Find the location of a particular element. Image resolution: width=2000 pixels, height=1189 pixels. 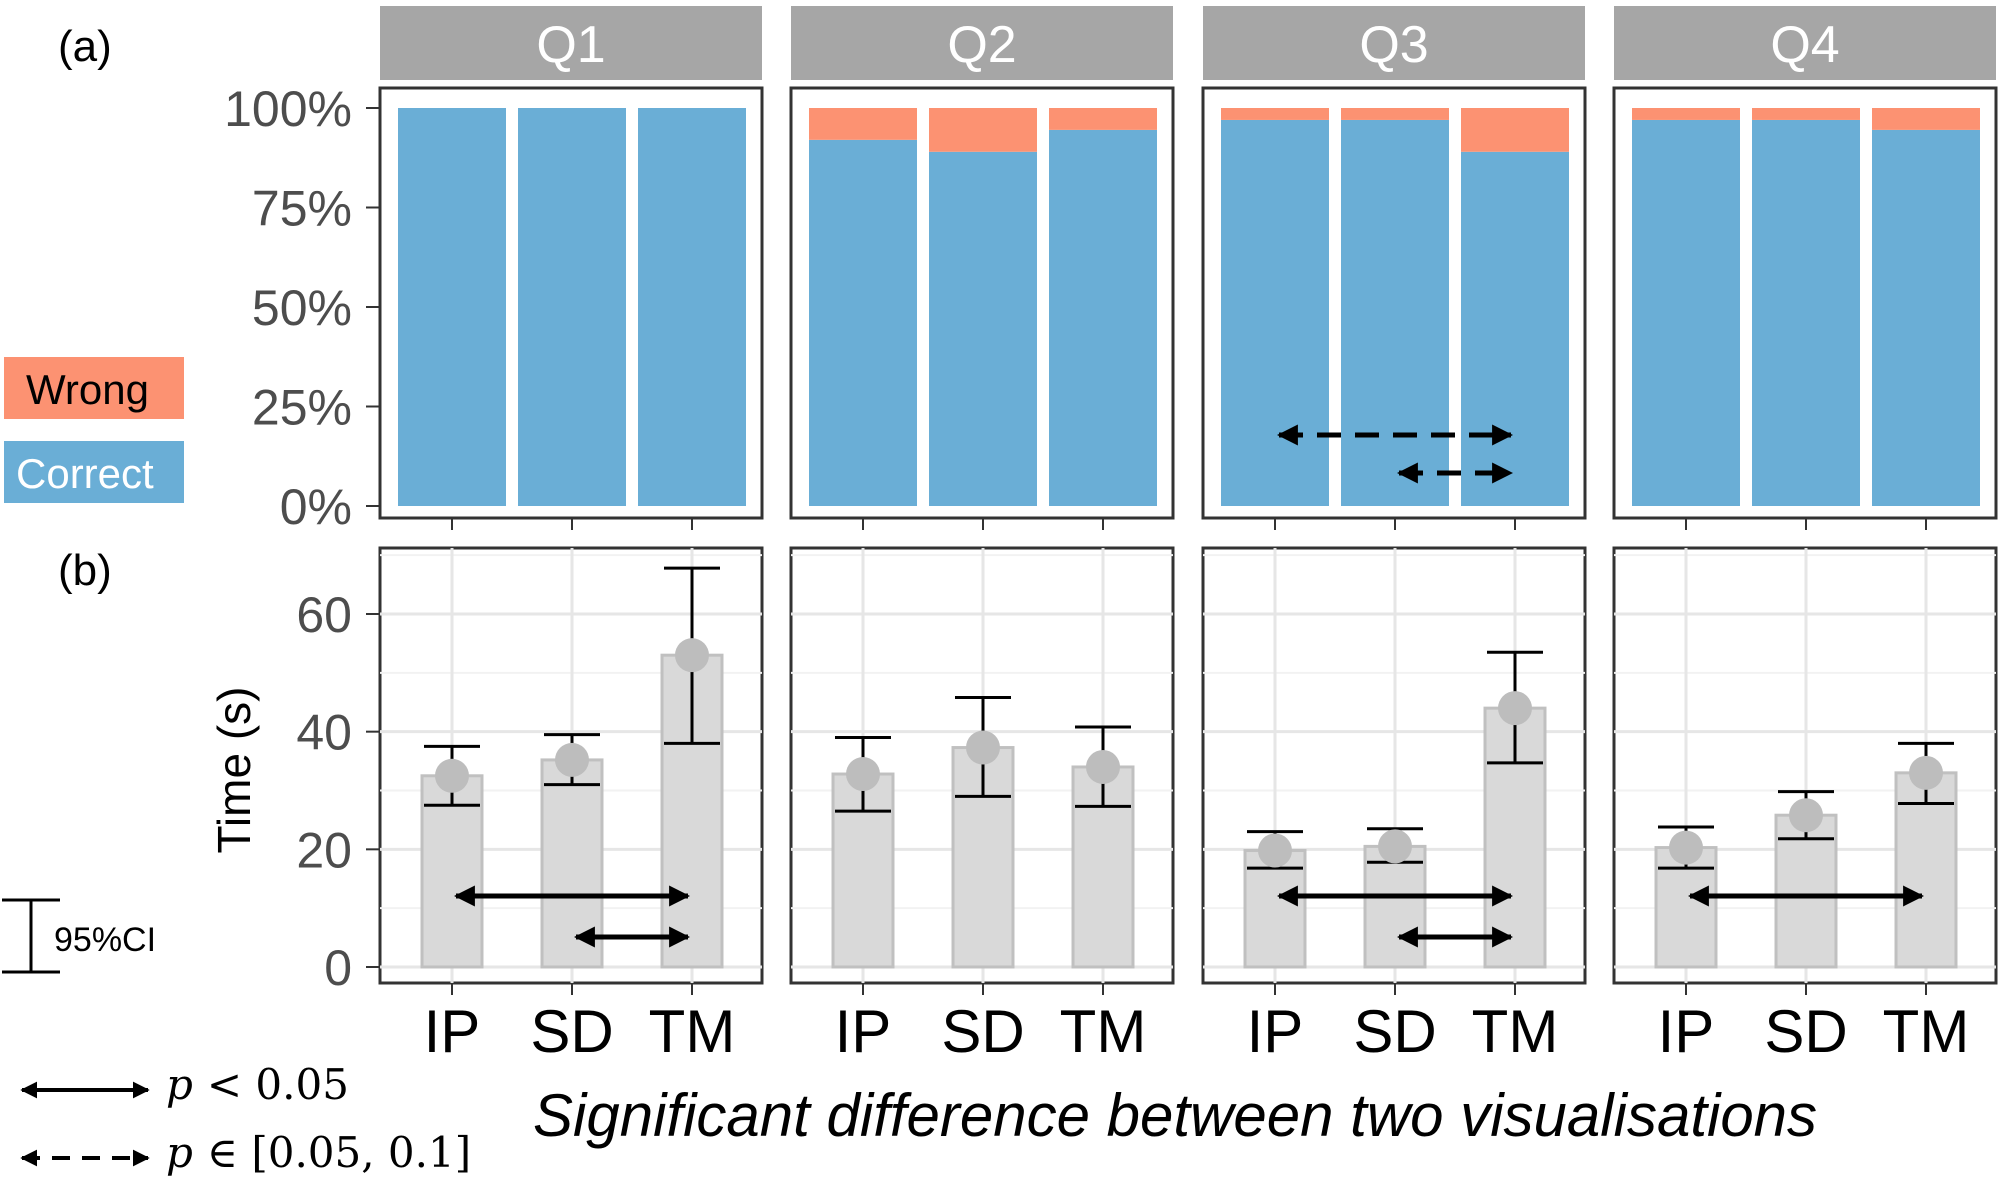

y-tick-label-b: 60 is located at coordinates (324, 615).